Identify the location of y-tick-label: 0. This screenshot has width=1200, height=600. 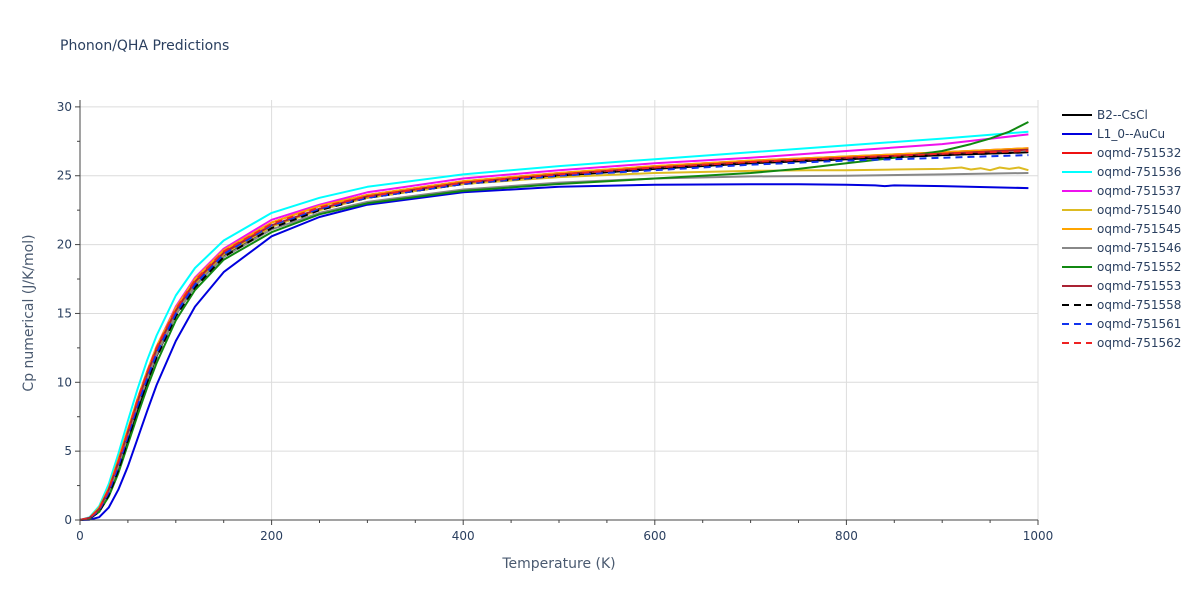
(68, 520).